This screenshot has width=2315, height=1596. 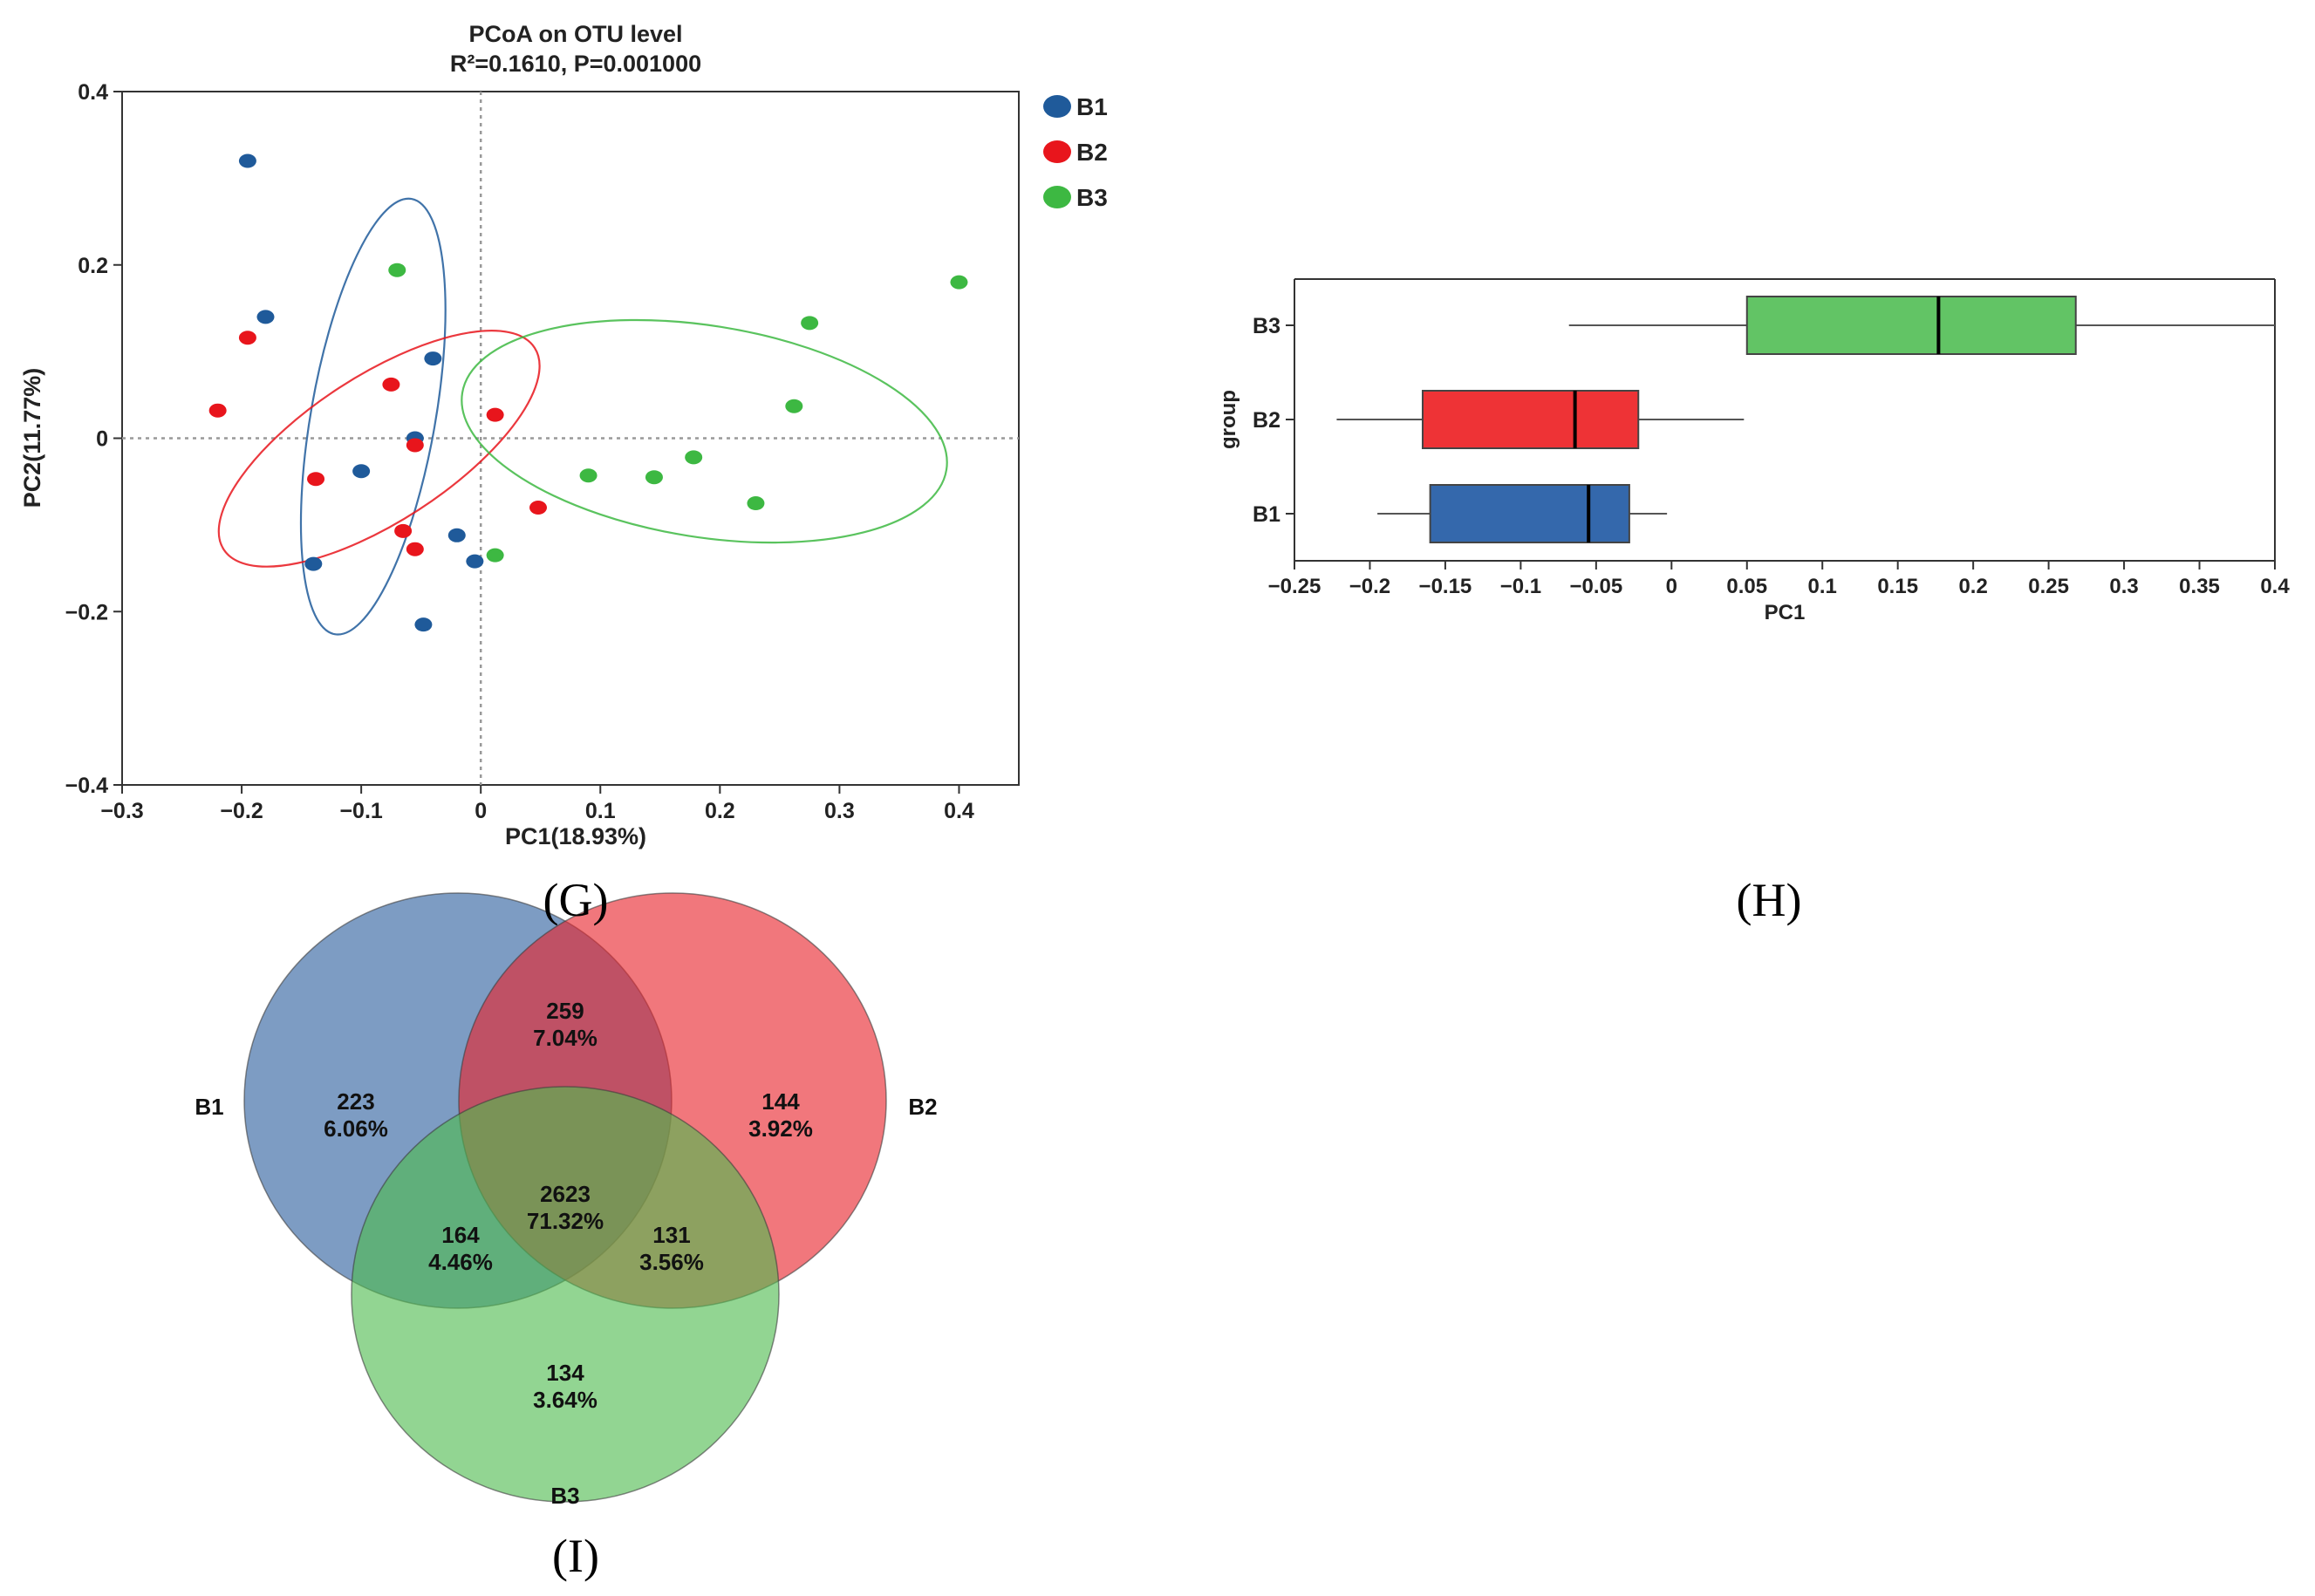 I want to click on venn-set-label-b3: B3, so click(x=564, y=1496).